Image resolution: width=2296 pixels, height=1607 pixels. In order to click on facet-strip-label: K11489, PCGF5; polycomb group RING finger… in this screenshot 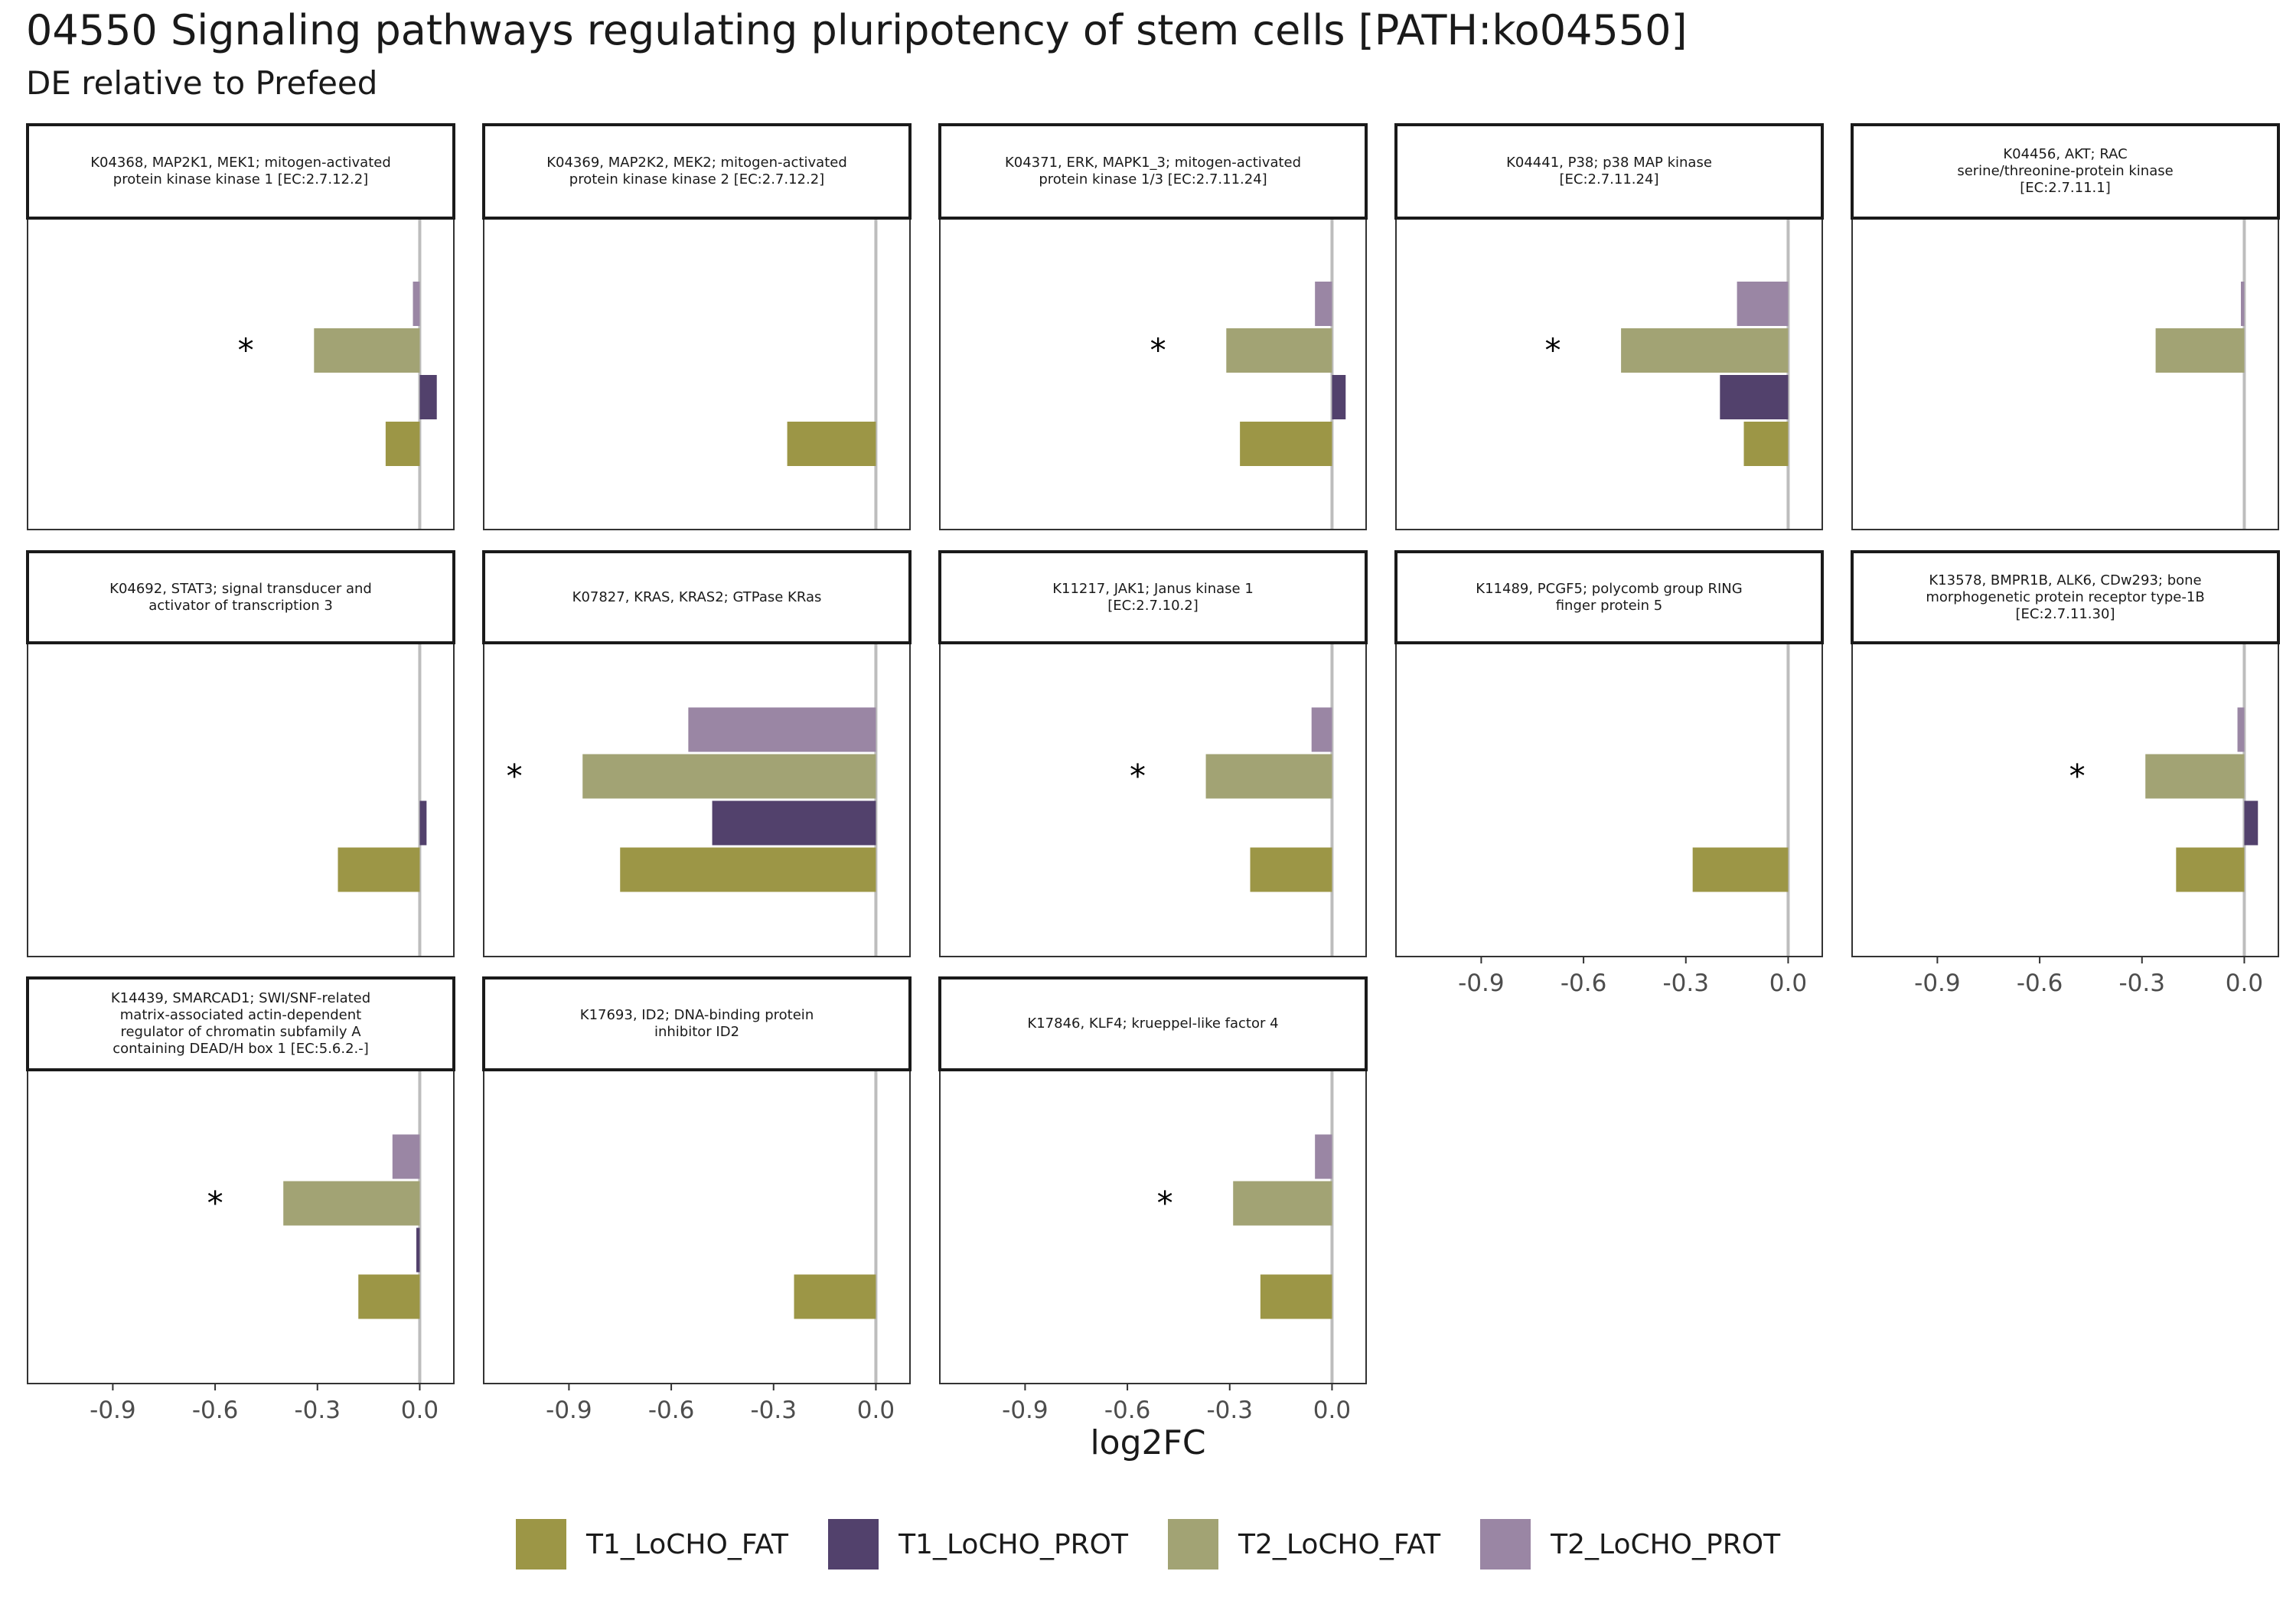, I will do `click(1609, 597)`.